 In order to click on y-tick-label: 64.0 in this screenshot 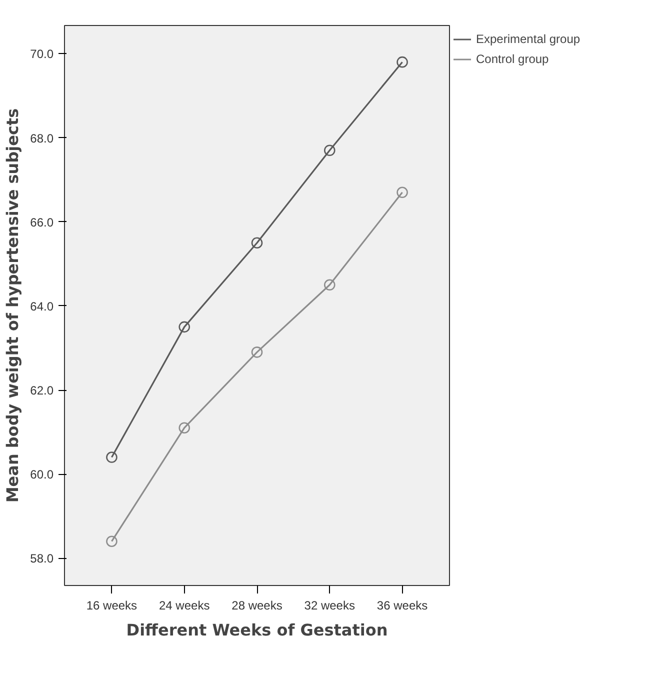, I will do `click(42, 306)`.